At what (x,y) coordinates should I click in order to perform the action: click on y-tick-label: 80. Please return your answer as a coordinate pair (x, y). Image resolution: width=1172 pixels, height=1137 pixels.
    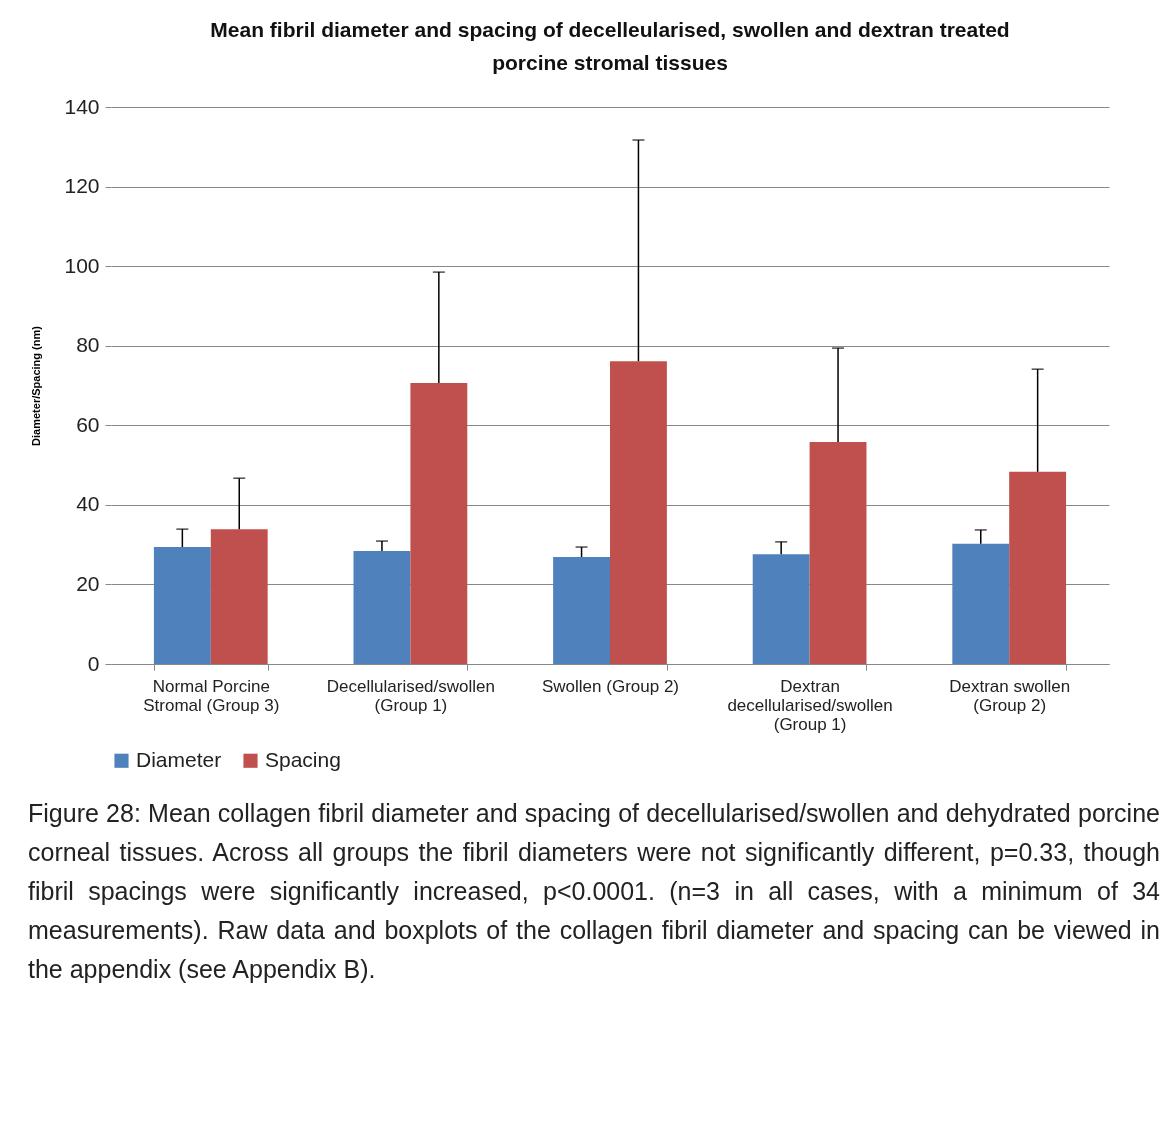
    Looking at the image, I should click on (88, 345).